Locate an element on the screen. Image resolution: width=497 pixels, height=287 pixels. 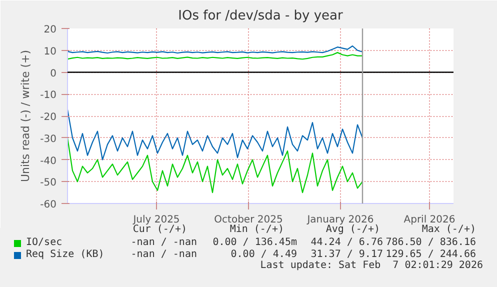
text: Req Size (KB) is located at coordinates (65, 255).